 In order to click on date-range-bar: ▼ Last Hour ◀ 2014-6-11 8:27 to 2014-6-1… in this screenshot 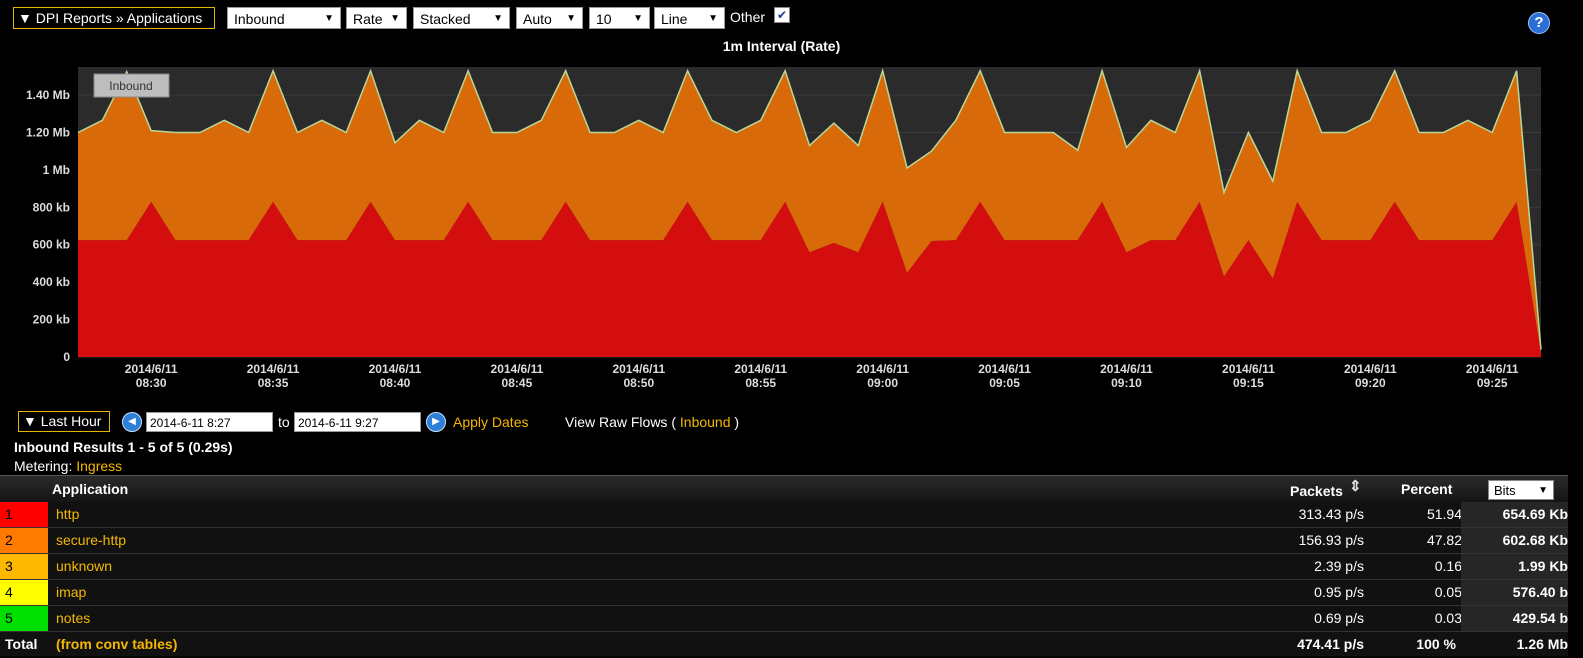, I will do `click(398, 422)`.